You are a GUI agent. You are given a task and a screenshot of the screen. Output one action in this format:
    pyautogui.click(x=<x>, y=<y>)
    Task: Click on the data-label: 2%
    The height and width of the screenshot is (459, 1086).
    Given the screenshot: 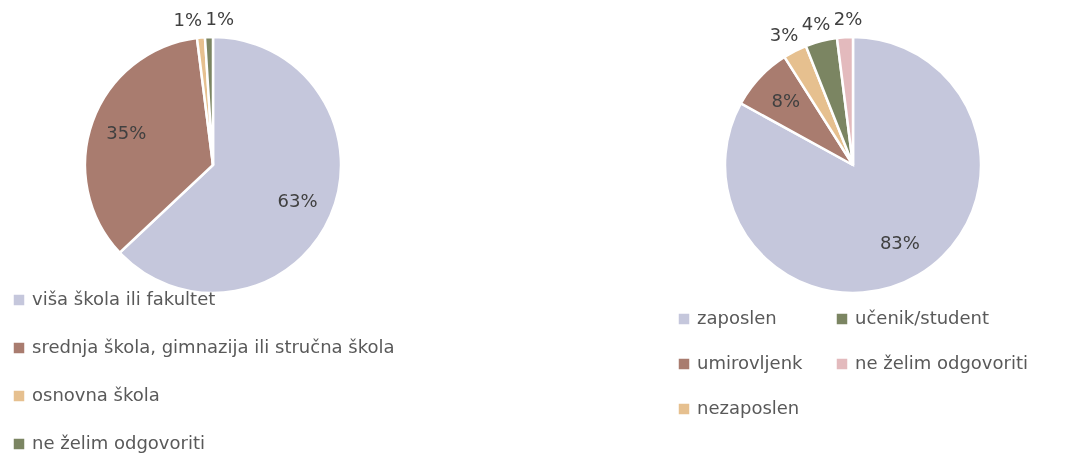 What is the action you would take?
    pyautogui.click(x=848, y=19)
    